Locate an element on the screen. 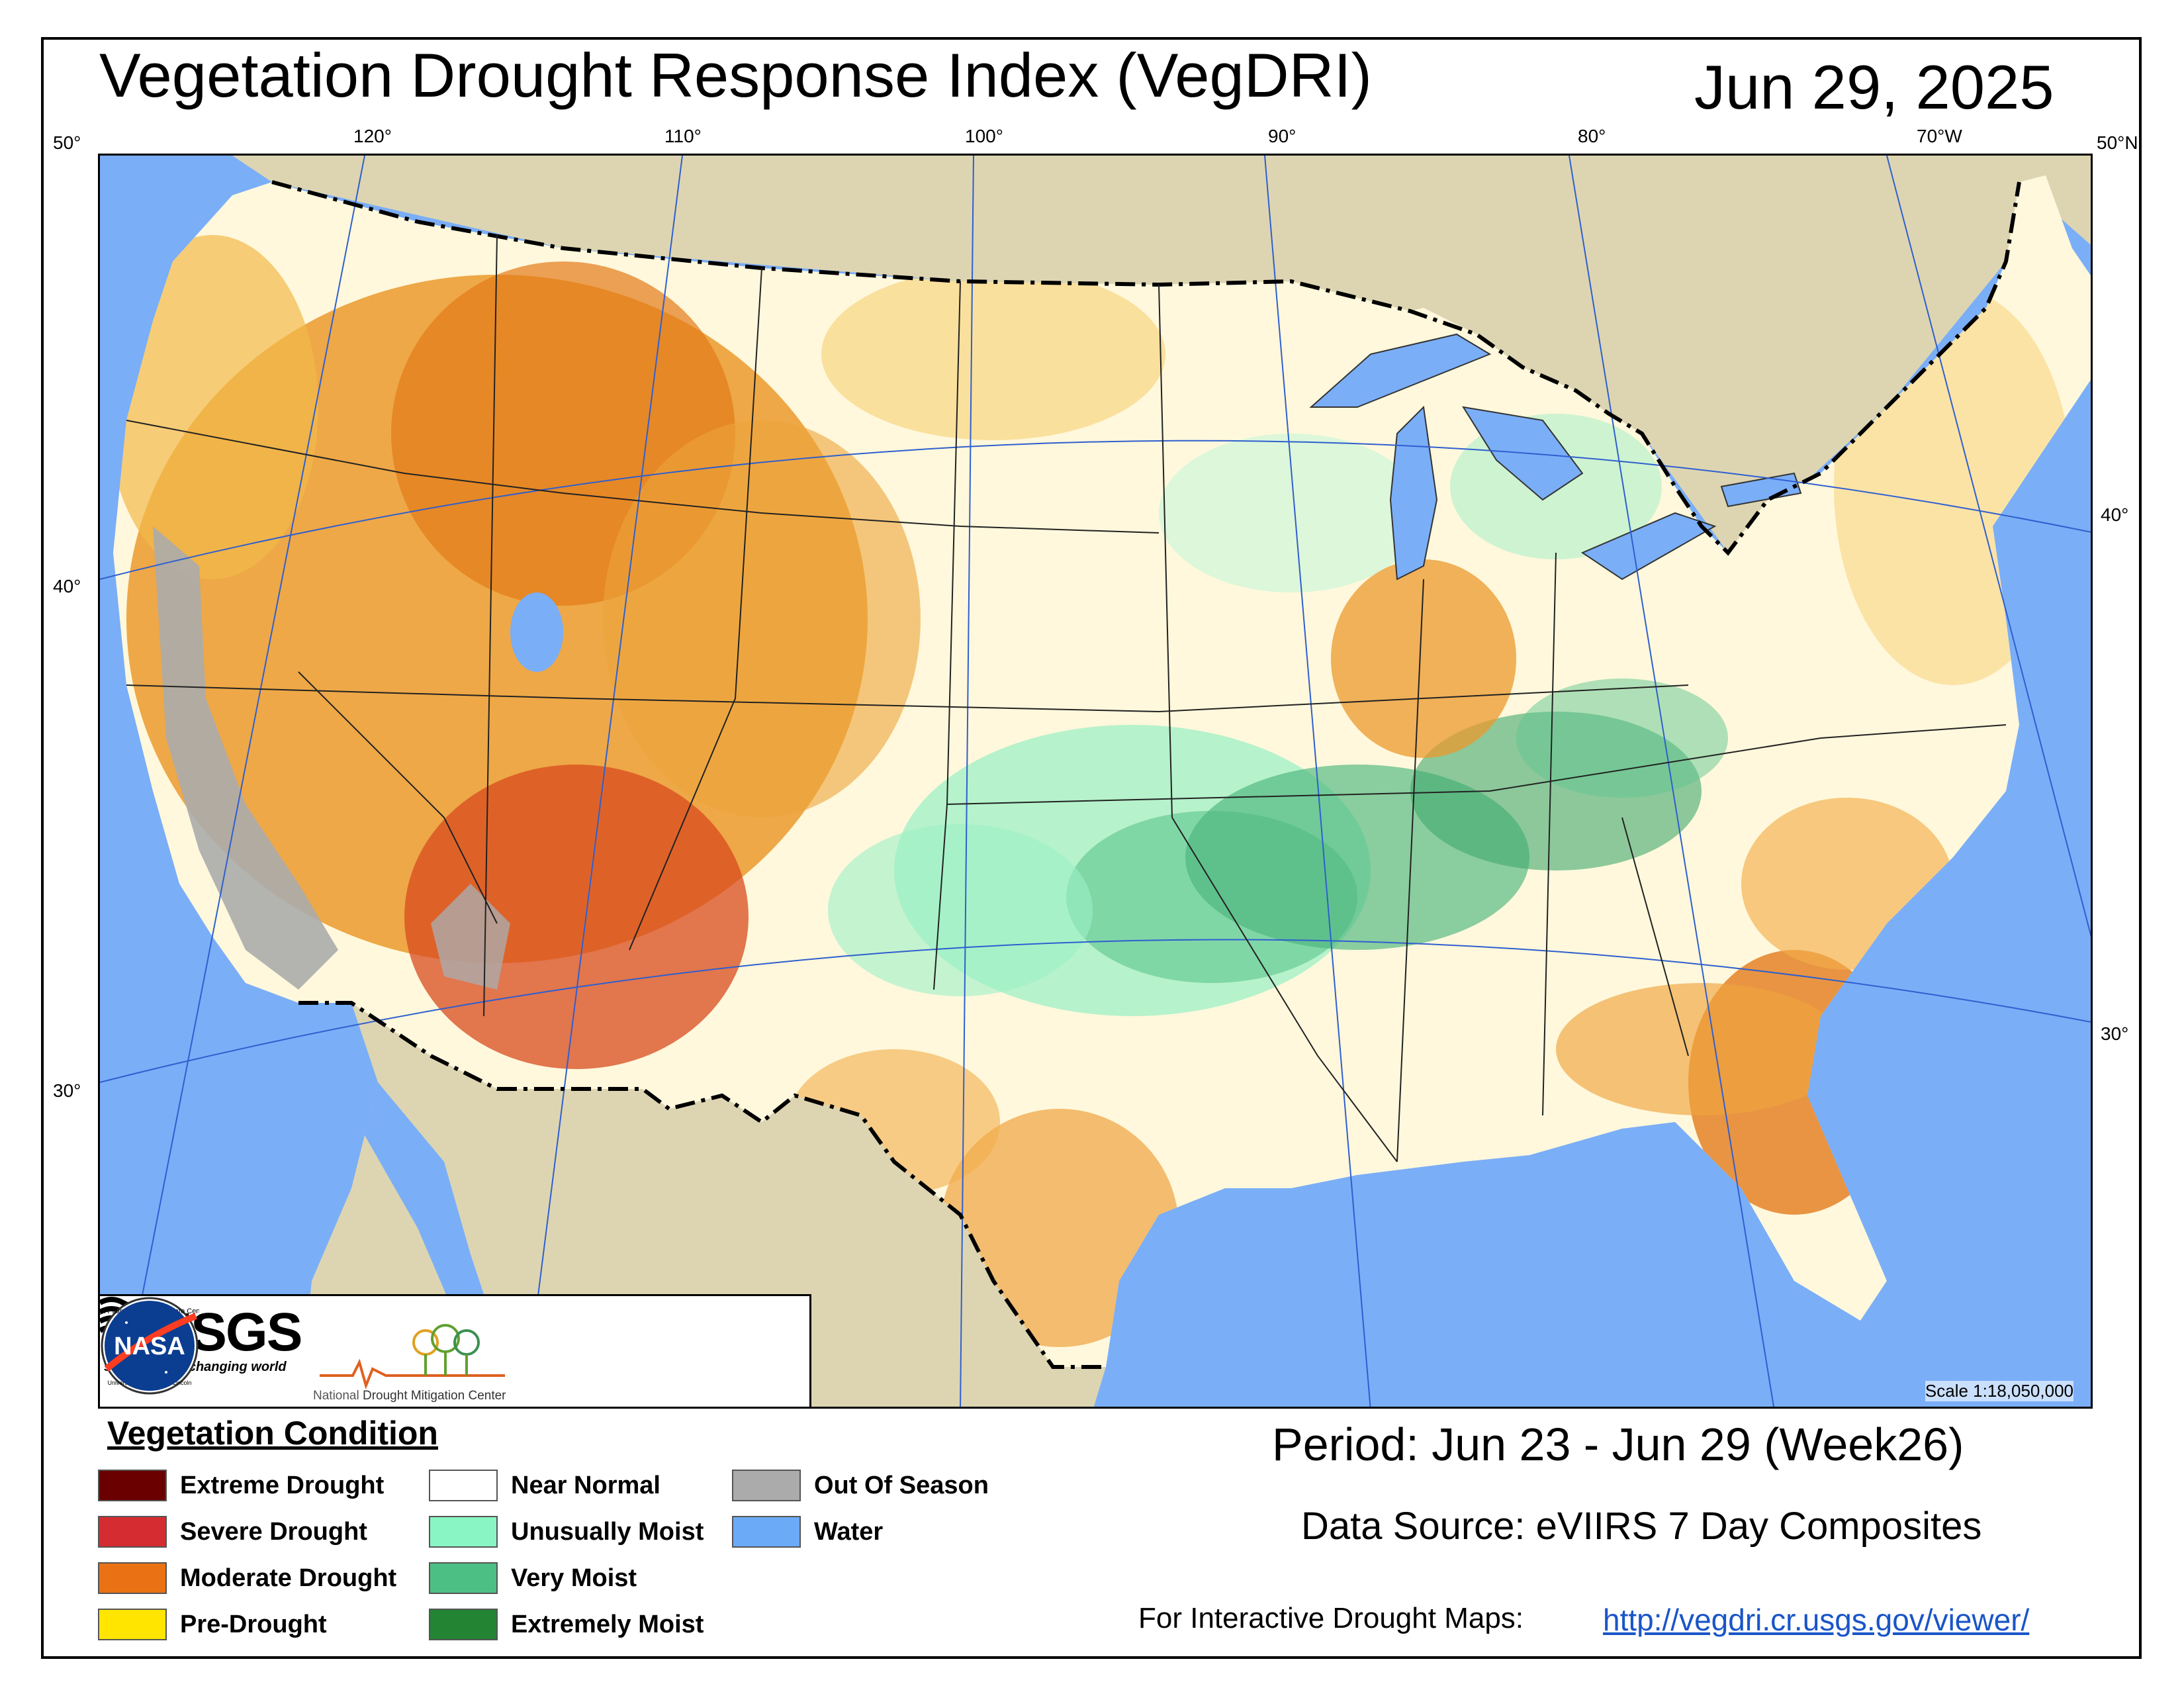  legend-label: Water is located at coordinates (849, 1531).